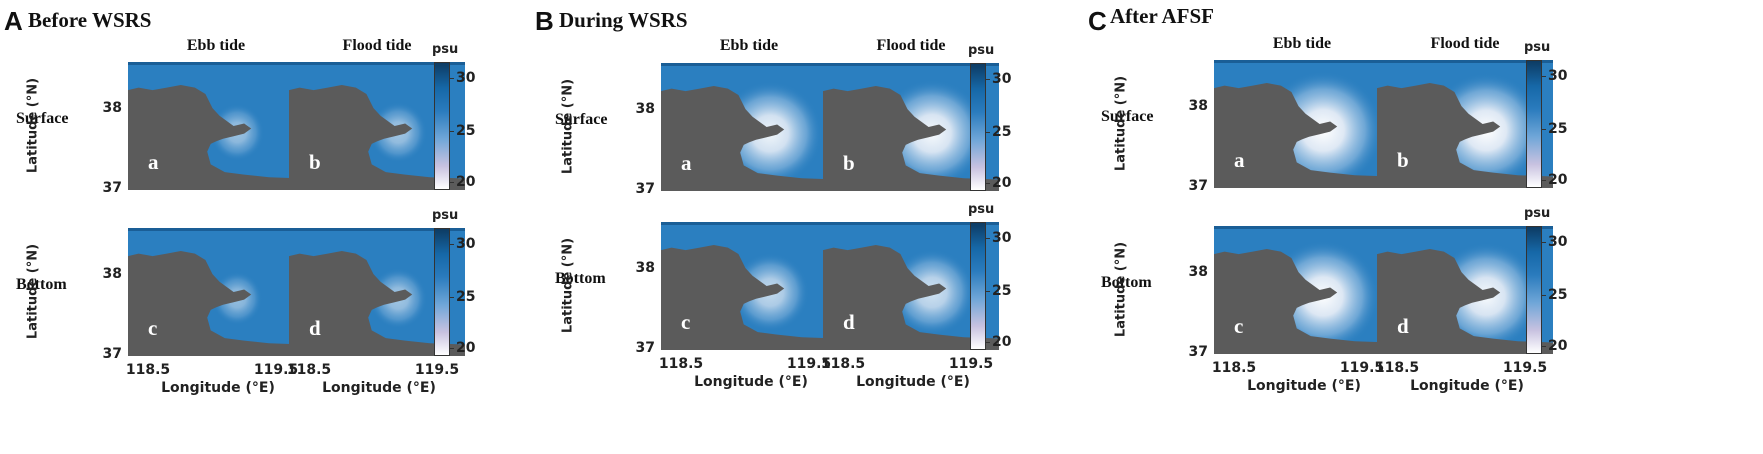  I want to click on panel-b-title: During WSRS, so click(623, 20).